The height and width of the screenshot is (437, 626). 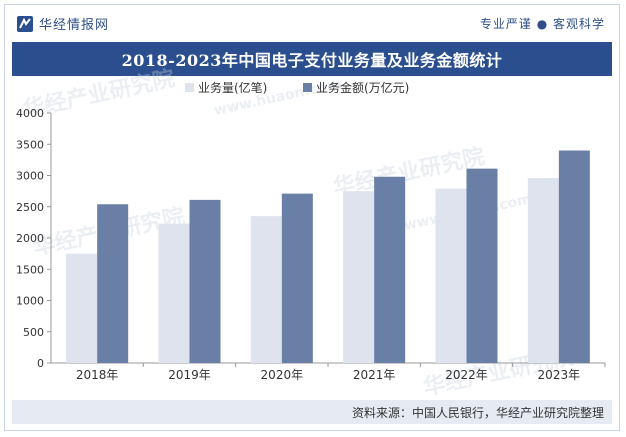 What do you see at coordinates (30, 238) in the screenshot?
I see `y-tick-label: 2000` at bounding box center [30, 238].